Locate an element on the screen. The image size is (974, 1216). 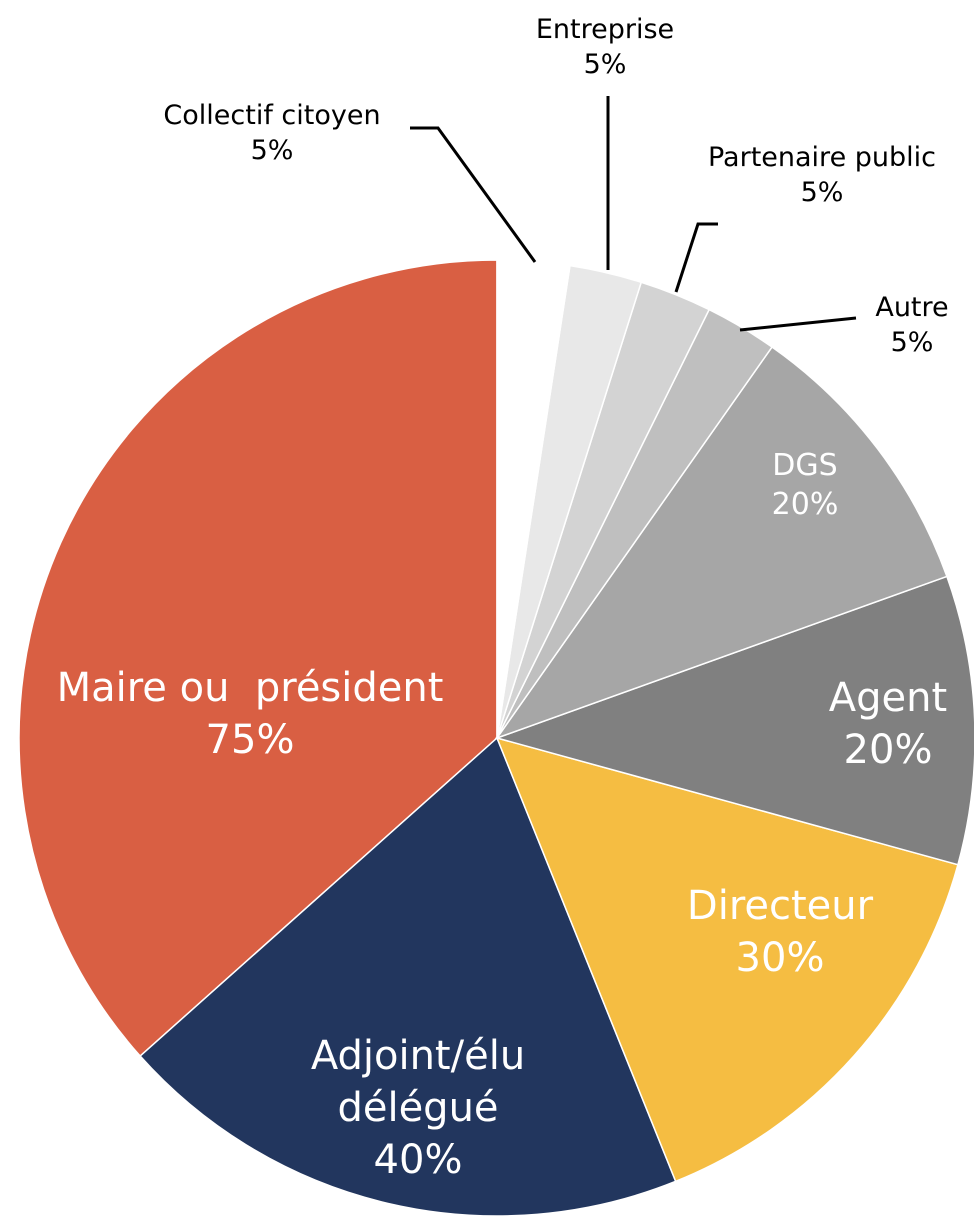
label-name: Directeur is located at coordinates (780, 906).